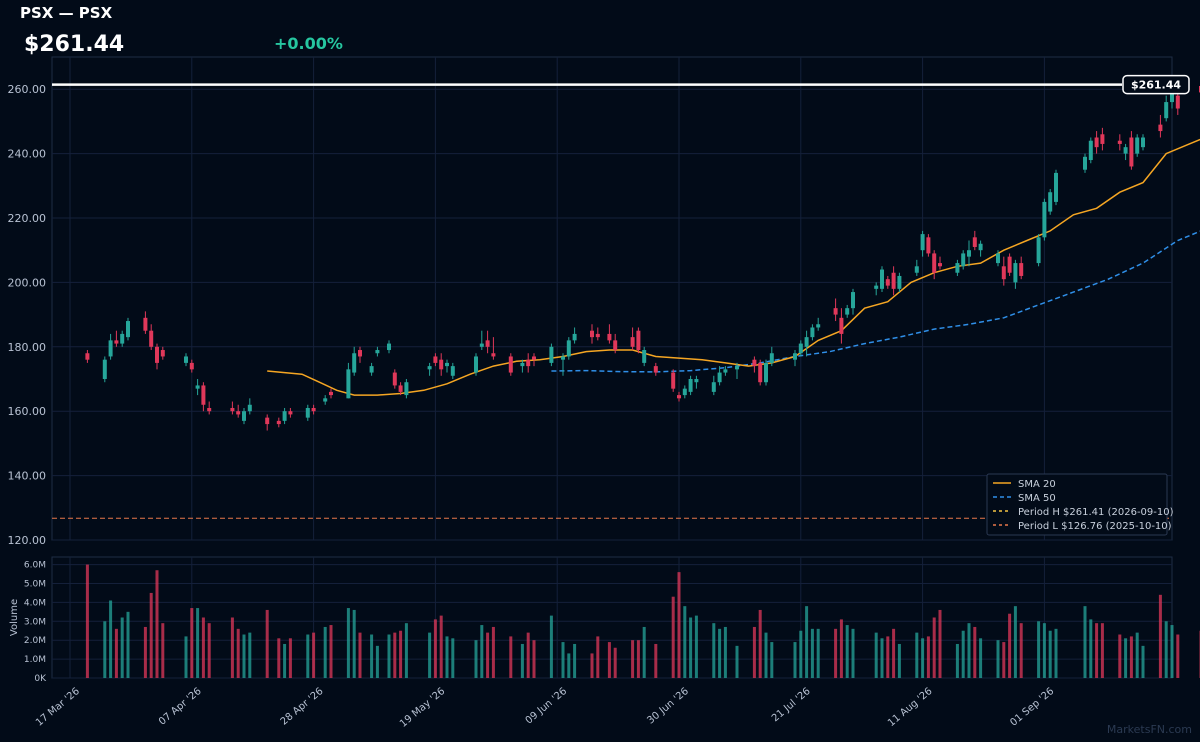 This screenshot has width=1200, height=742. What do you see at coordinates (1032, 707) in the screenshot?
I see `x-tick-label: 01 Sep '26` at bounding box center [1032, 707].